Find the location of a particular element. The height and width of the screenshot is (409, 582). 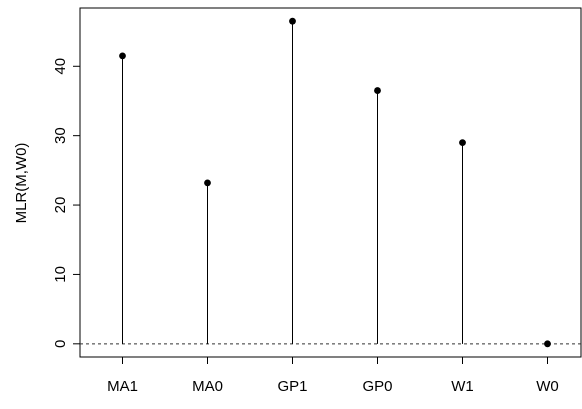

y-tick-label-0: 0 is located at coordinates (60, 344).